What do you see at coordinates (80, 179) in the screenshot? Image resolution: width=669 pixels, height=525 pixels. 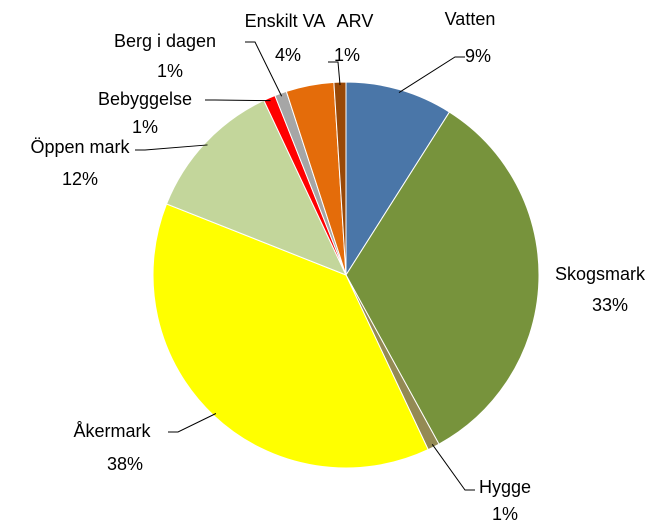 I see `value-label: 12%` at bounding box center [80, 179].